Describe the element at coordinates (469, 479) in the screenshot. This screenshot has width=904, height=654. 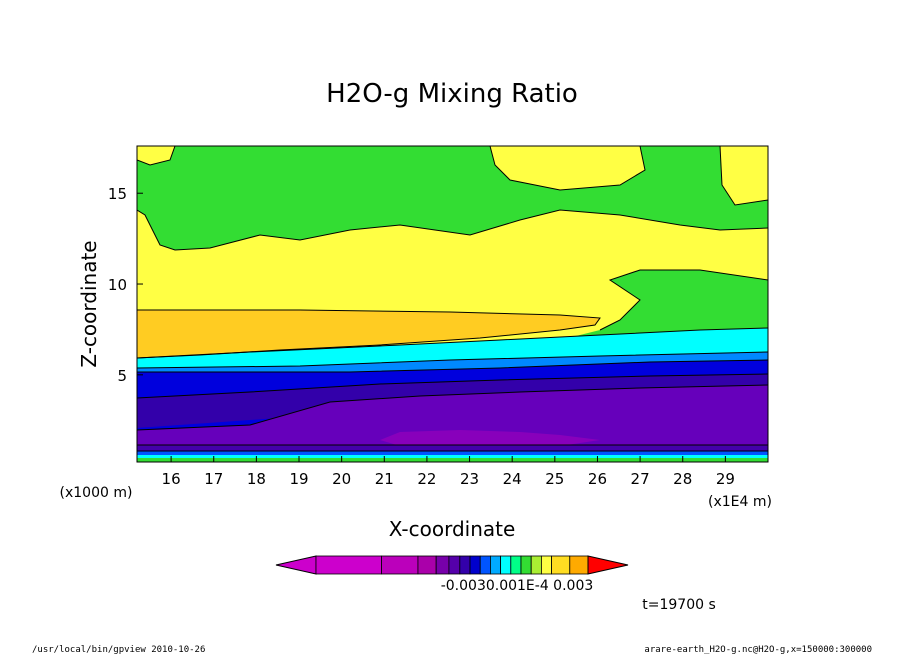
I see `x-tick-label: 23` at that location.